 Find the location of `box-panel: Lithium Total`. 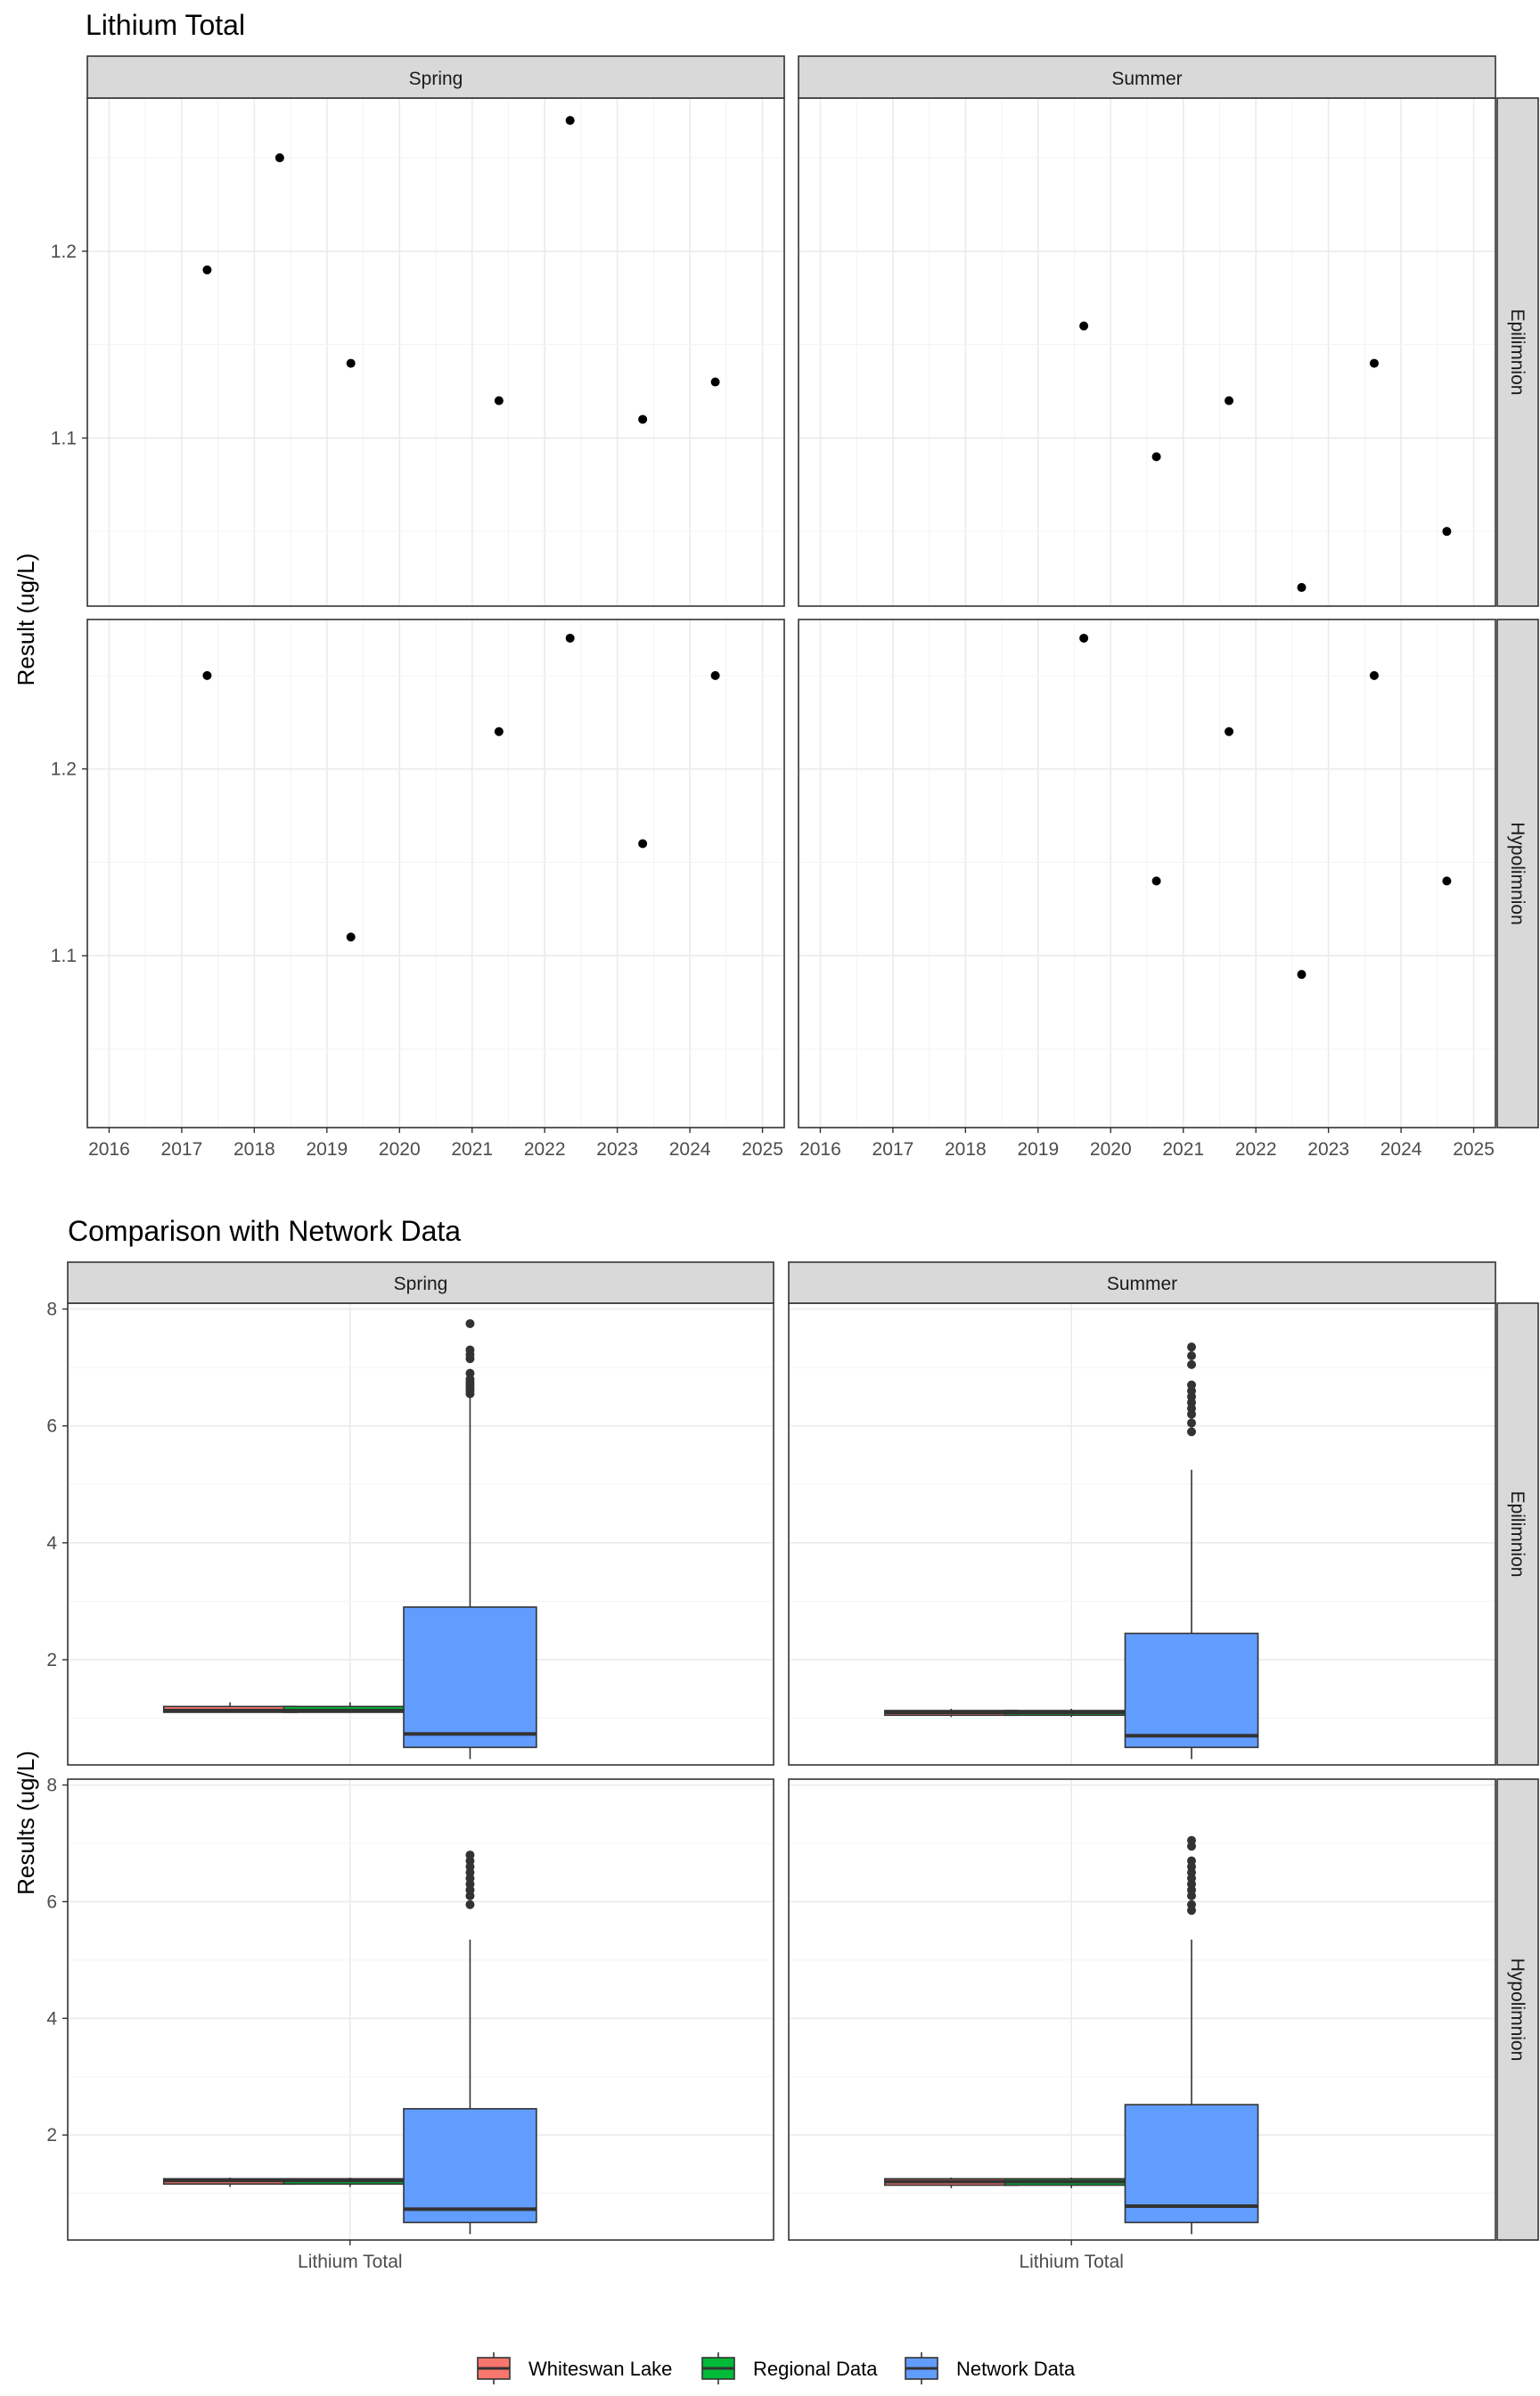

box-panel: Lithium Total is located at coordinates (1142, 2025).